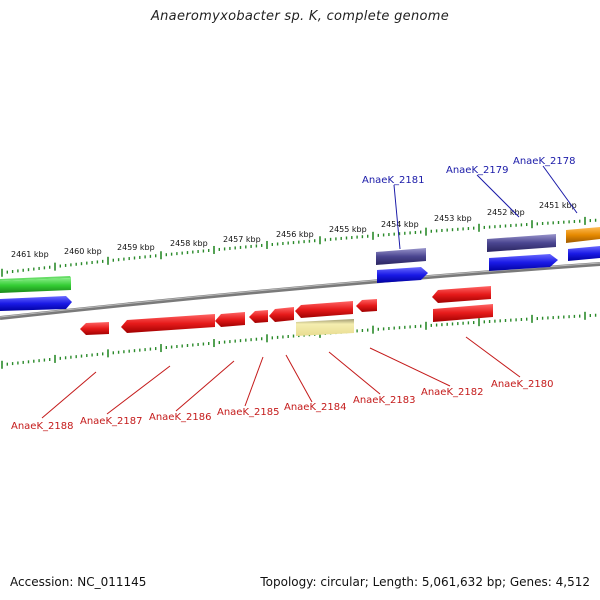 This screenshot has width=600, height=600. What do you see at coordinates (189, 243) in the screenshot?
I see `scale-label: 2458 kbp` at bounding box center [189, 243].